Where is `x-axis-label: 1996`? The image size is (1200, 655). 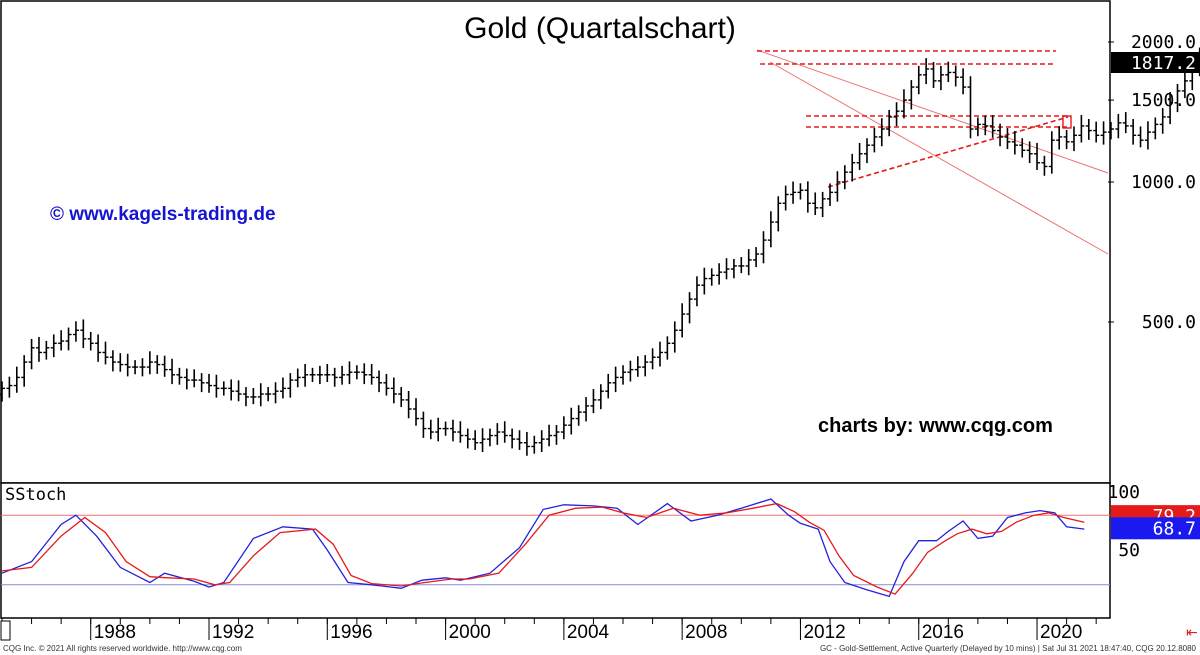 x-axis-label: 1996 is located at coordinates (351, 632).